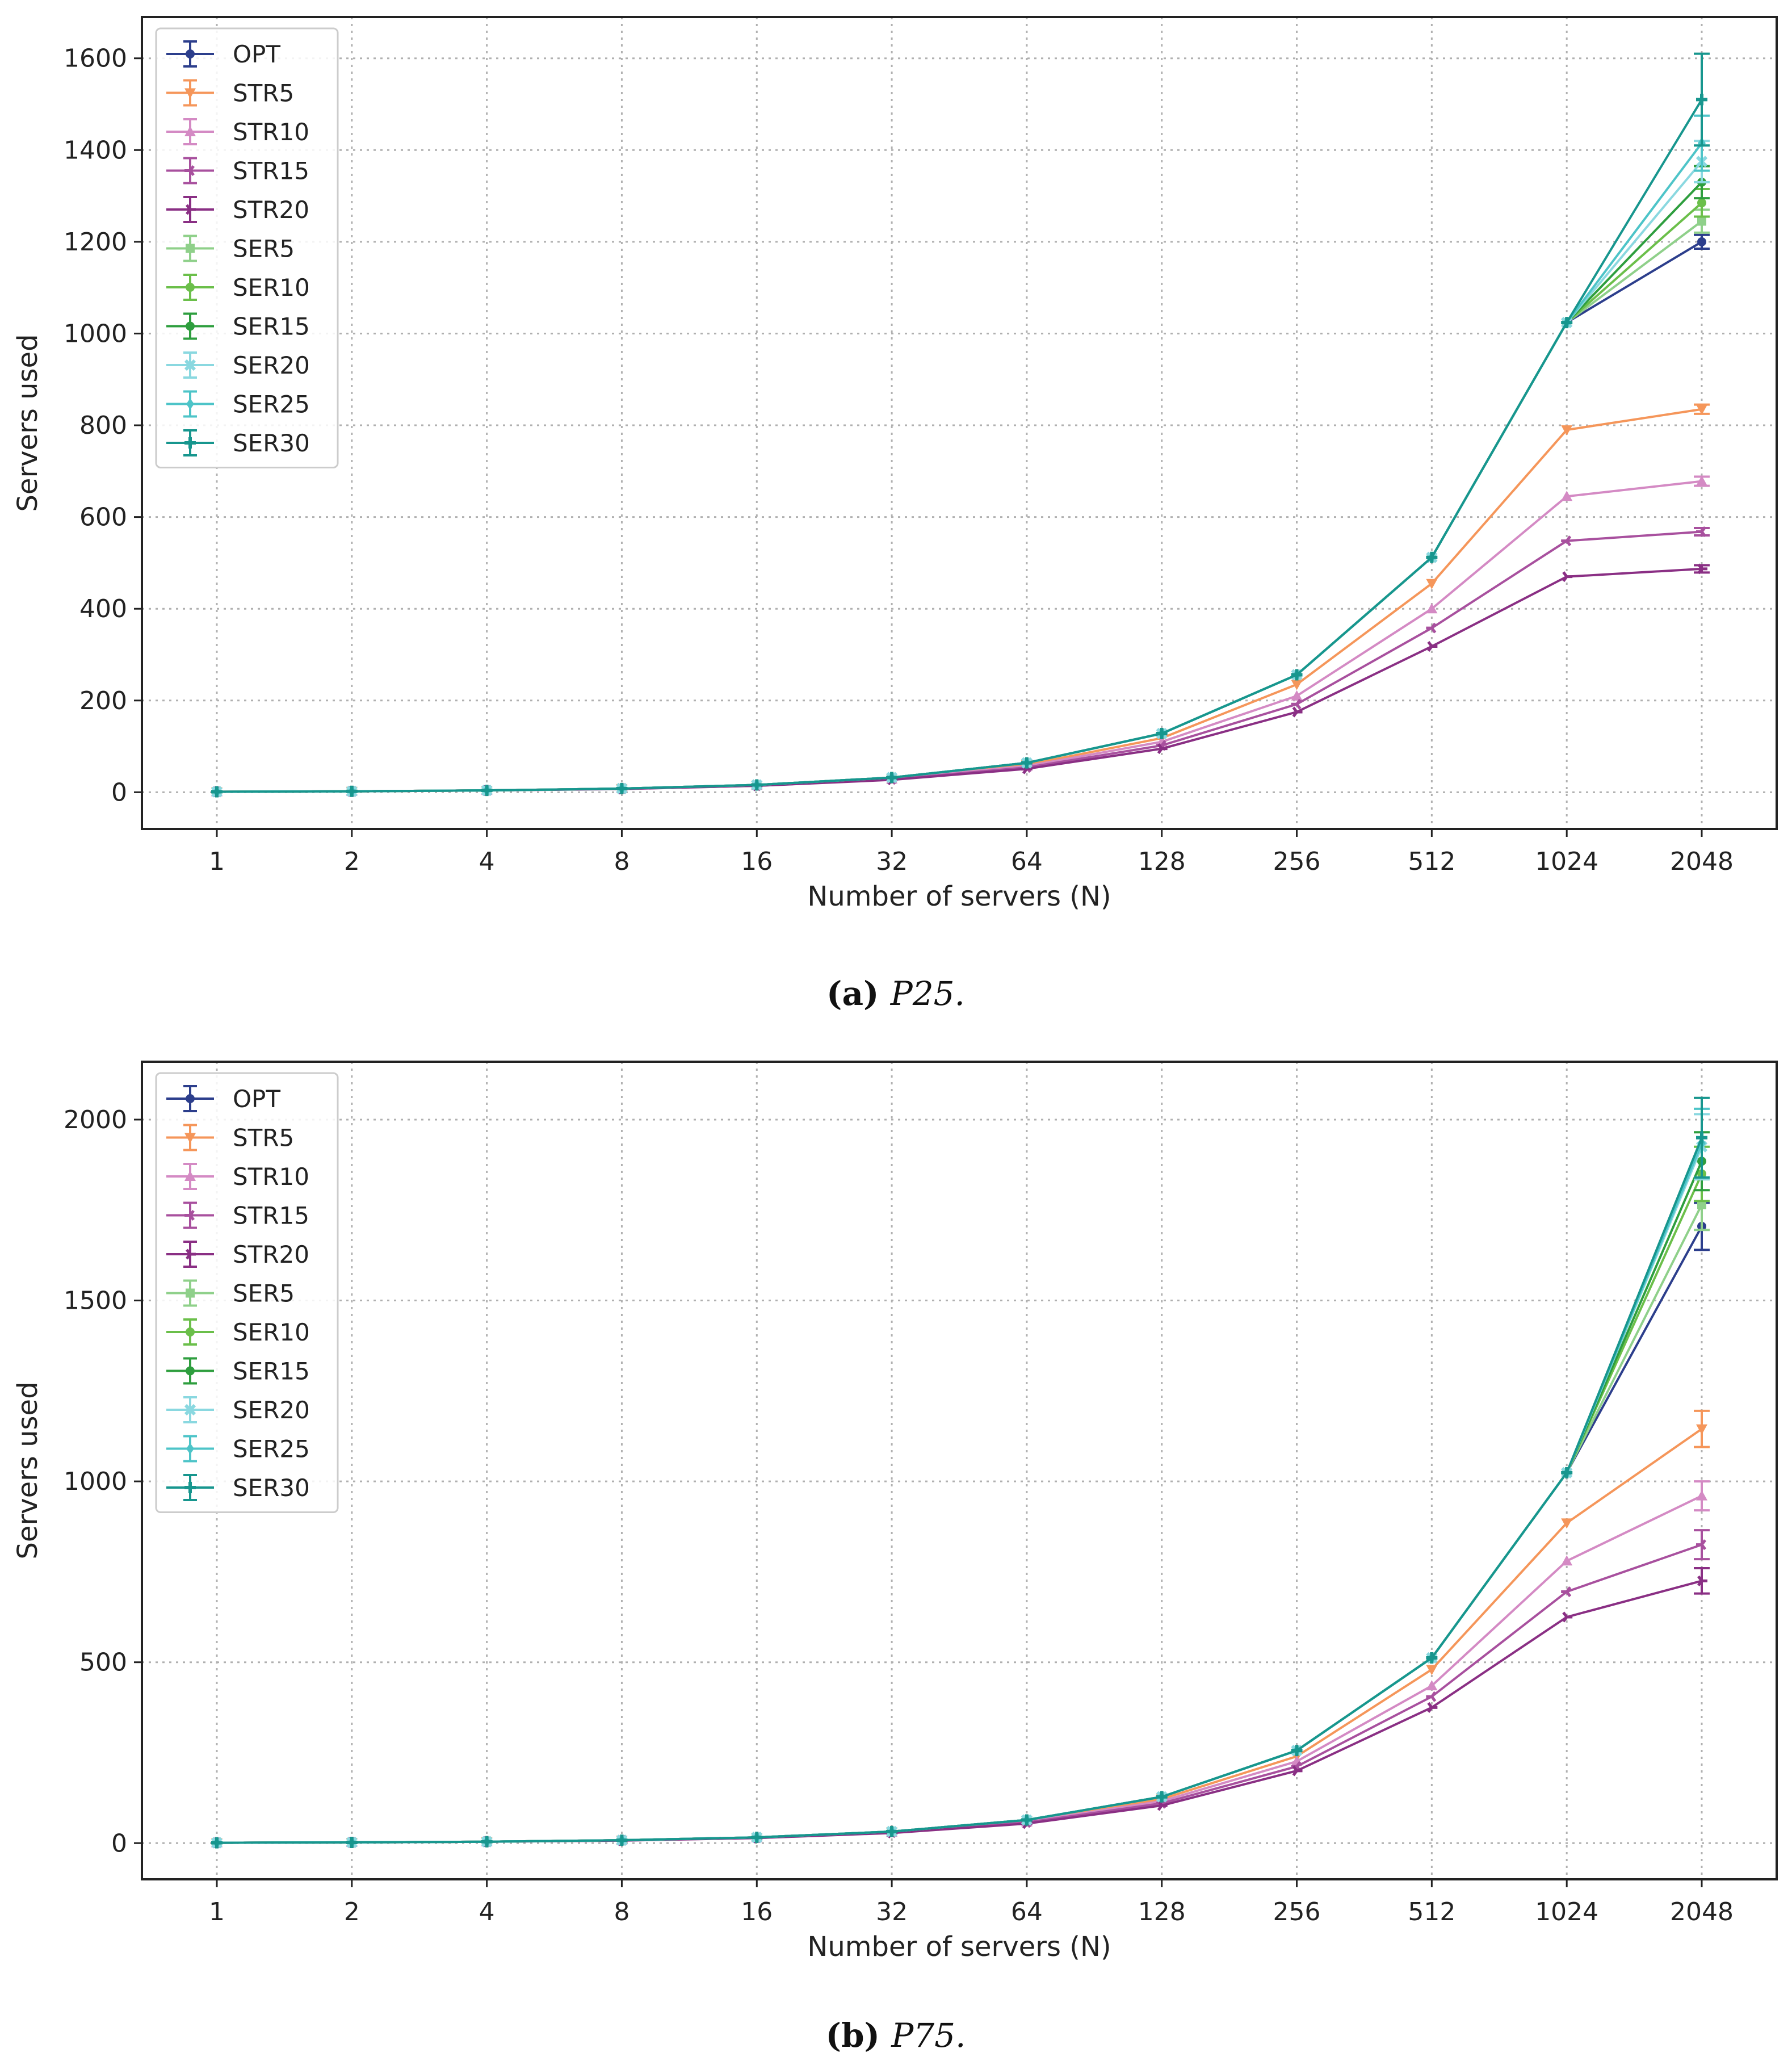 This screenshot has width=1792, height=2061. I want to click on legend-label: SER15, so click(271, 327).